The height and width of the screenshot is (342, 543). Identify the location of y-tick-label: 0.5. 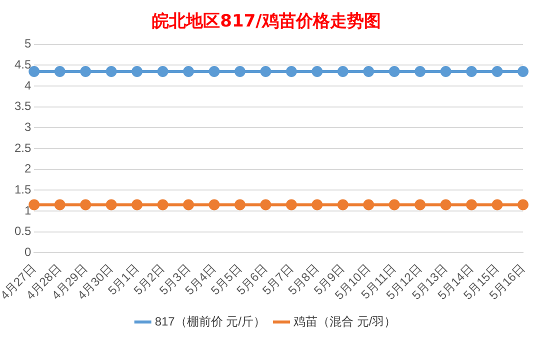
(23, 231).